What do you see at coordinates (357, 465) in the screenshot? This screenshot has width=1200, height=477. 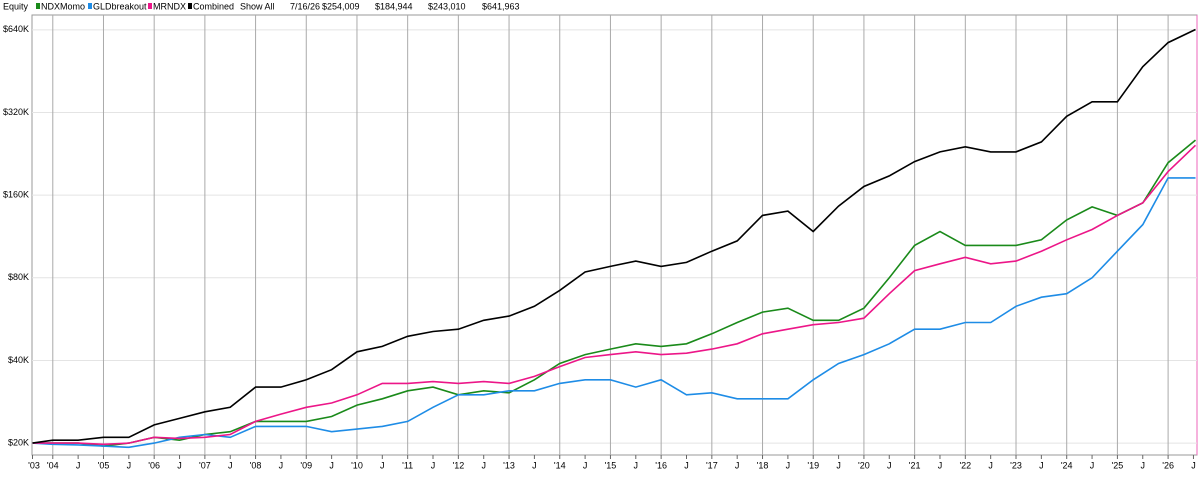 I see `x-tick-label: '10` at bounding box center [357, 465].